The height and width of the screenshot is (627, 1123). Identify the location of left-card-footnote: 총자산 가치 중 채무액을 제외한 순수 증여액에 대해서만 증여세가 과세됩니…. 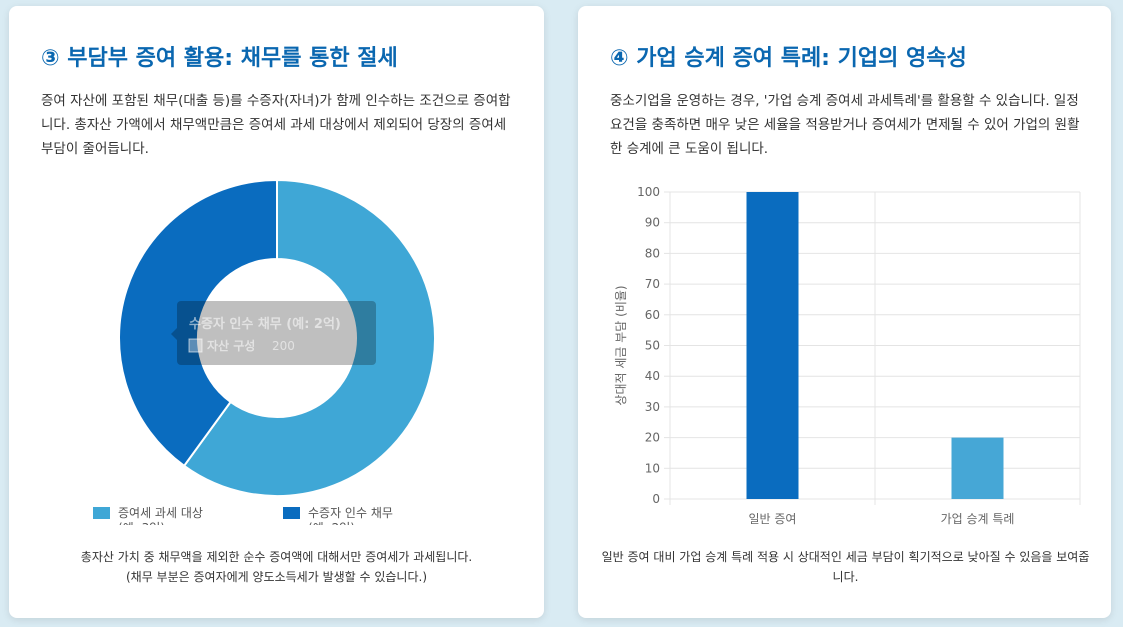
(276, 567).